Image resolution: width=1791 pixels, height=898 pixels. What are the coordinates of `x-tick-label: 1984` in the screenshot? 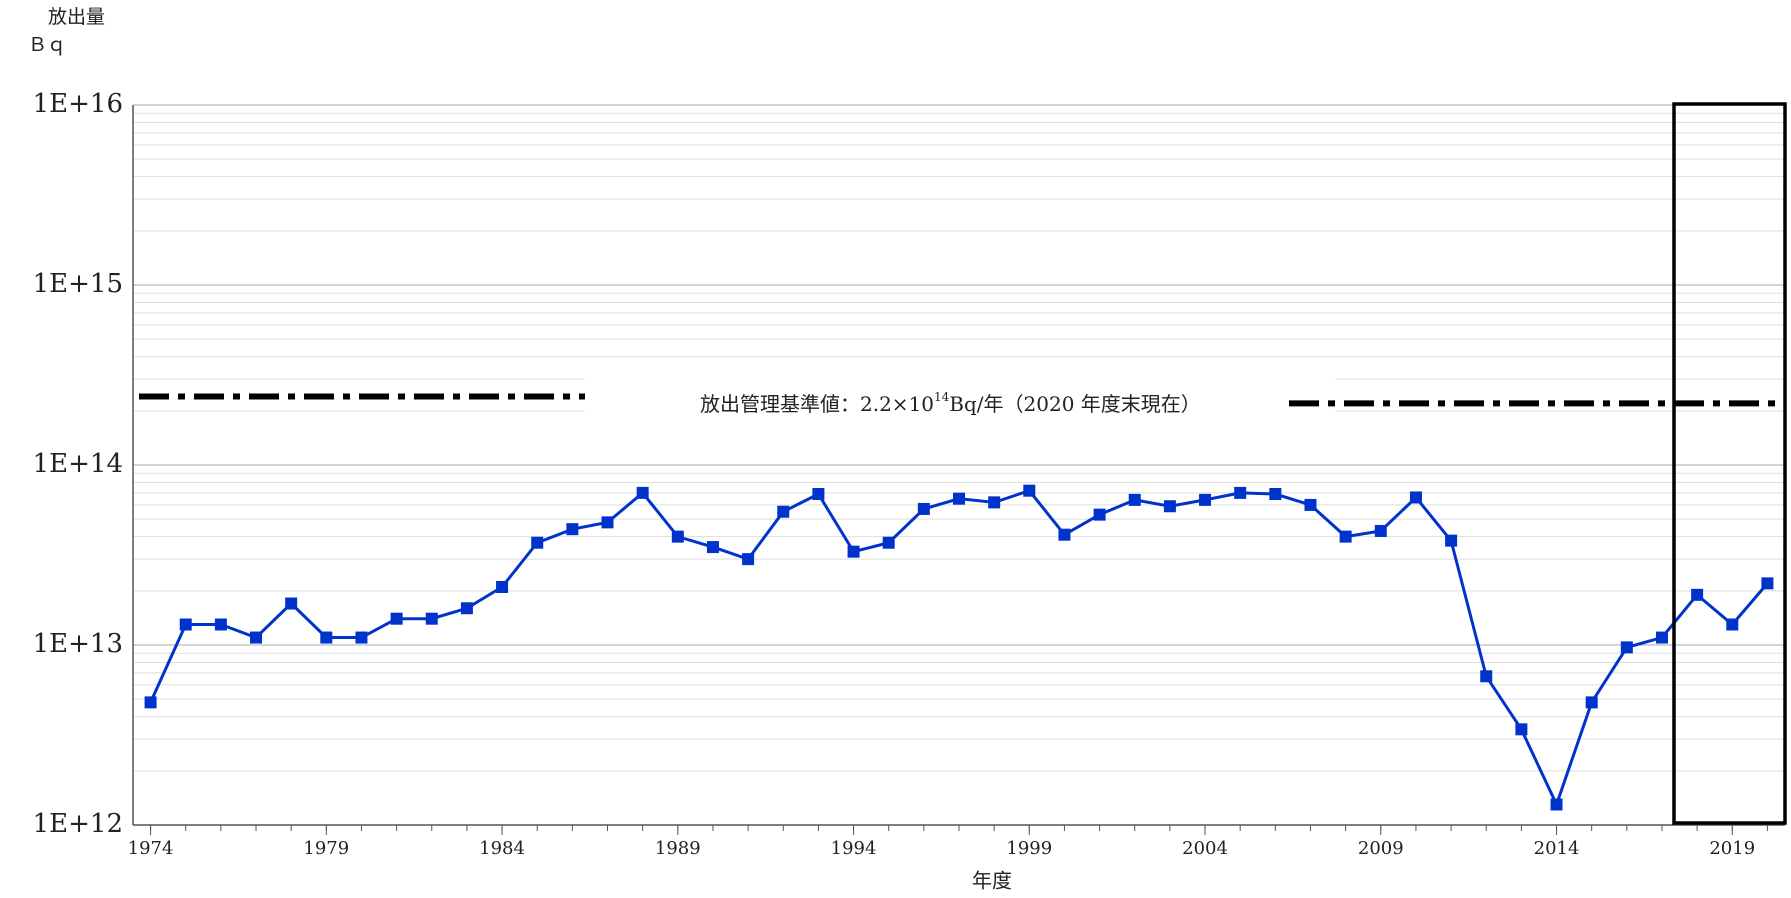 It's located at (502, 848).